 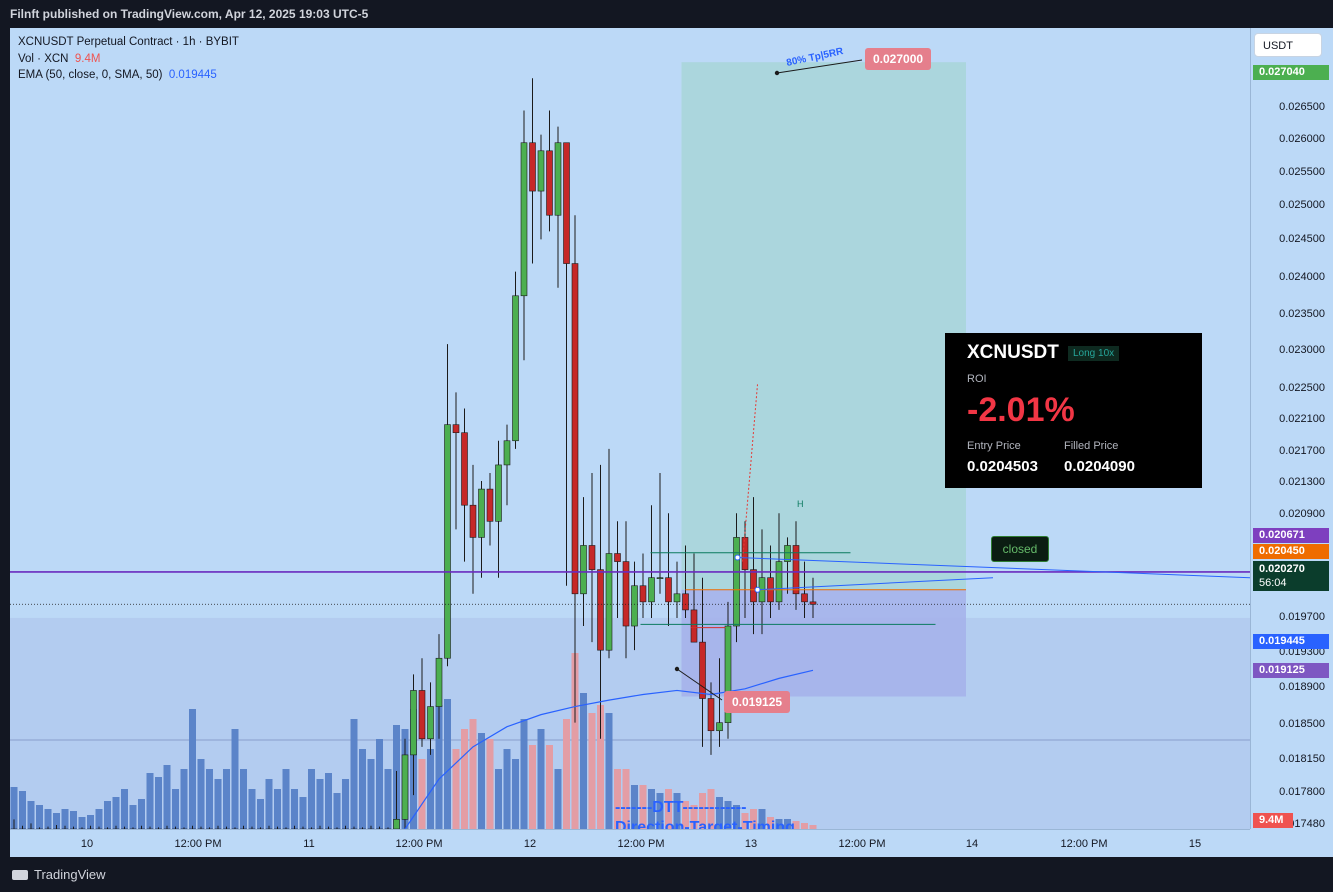 What do you see at coordinates (1094, 353) in the screenshot?
I see `card-badge: Long 10x` at bounding box center [1094, 353].